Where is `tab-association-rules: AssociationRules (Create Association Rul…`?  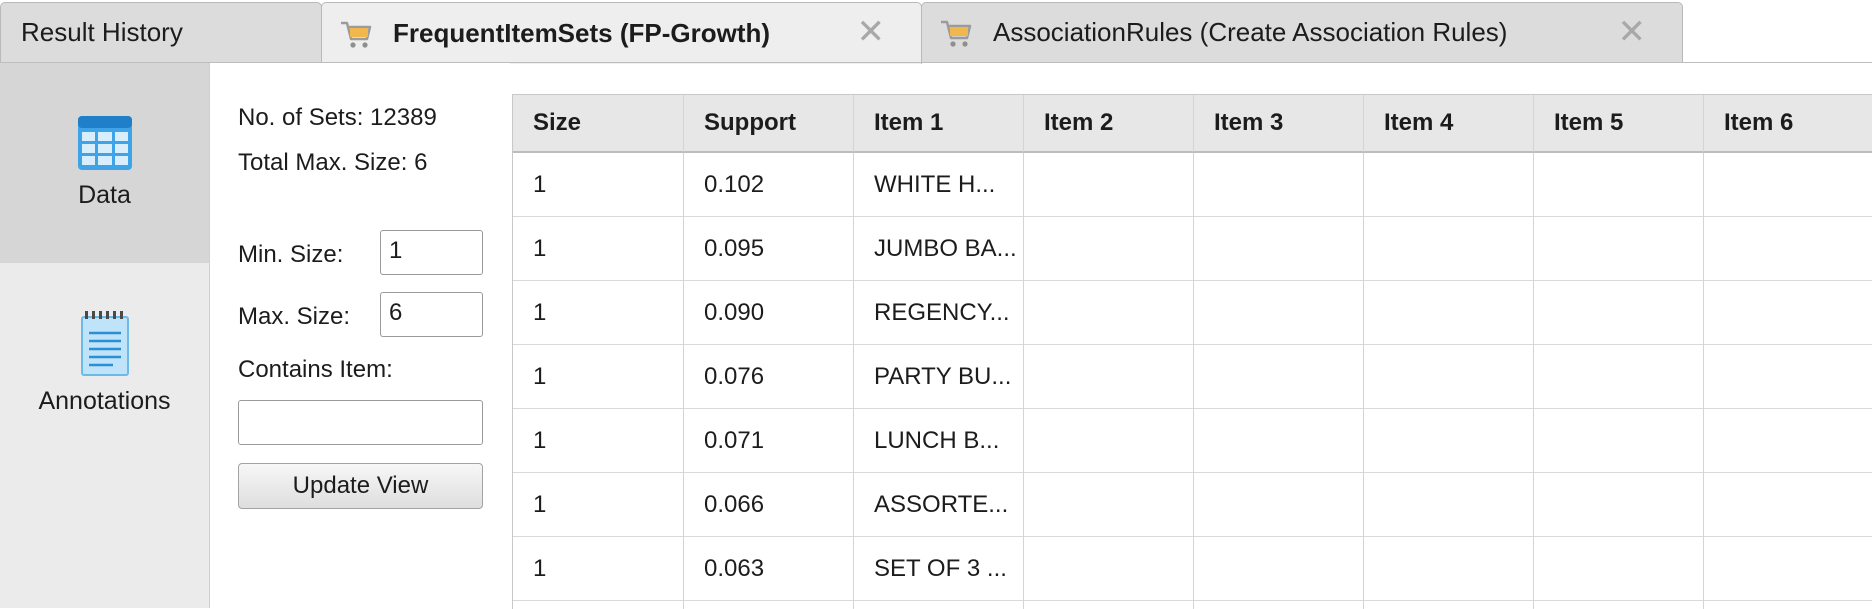
tab-association-rules: AssociationRules (Create Association Rul… is located at coordinates (1302, 32).